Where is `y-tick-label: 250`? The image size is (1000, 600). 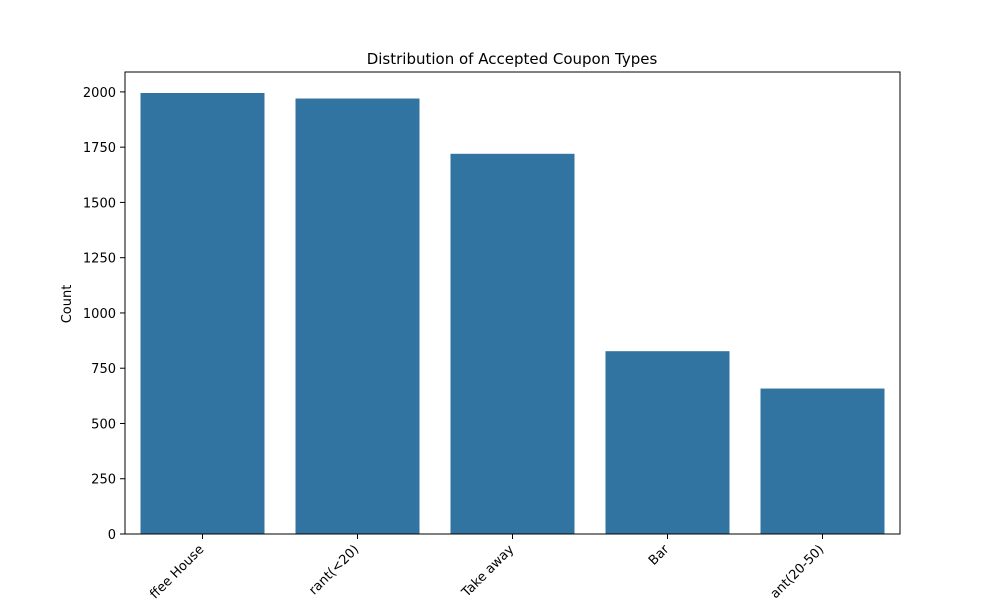
y-tick-label: 250 is located at coordinates (103, 480).